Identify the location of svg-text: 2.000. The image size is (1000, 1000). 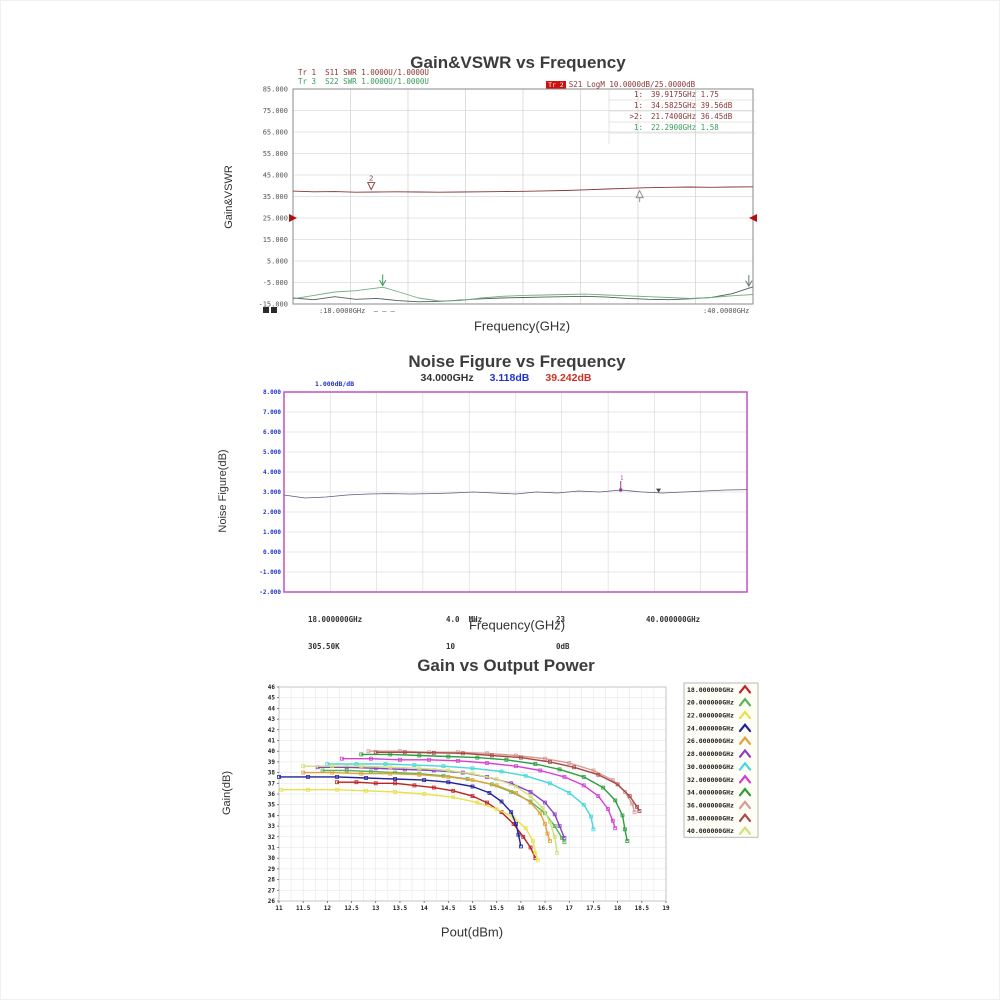
(272, 512).